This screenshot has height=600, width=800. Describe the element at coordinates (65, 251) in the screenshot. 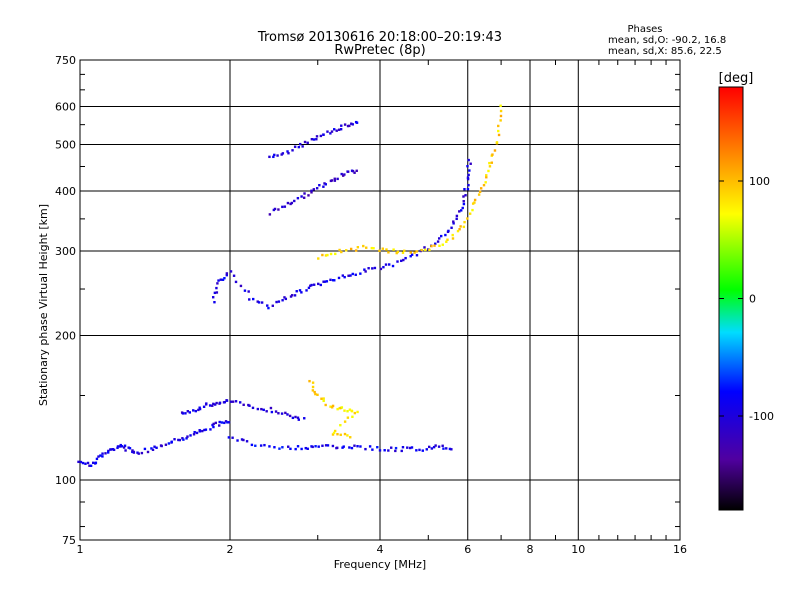

I see `y-tick-label: 300` at that location.